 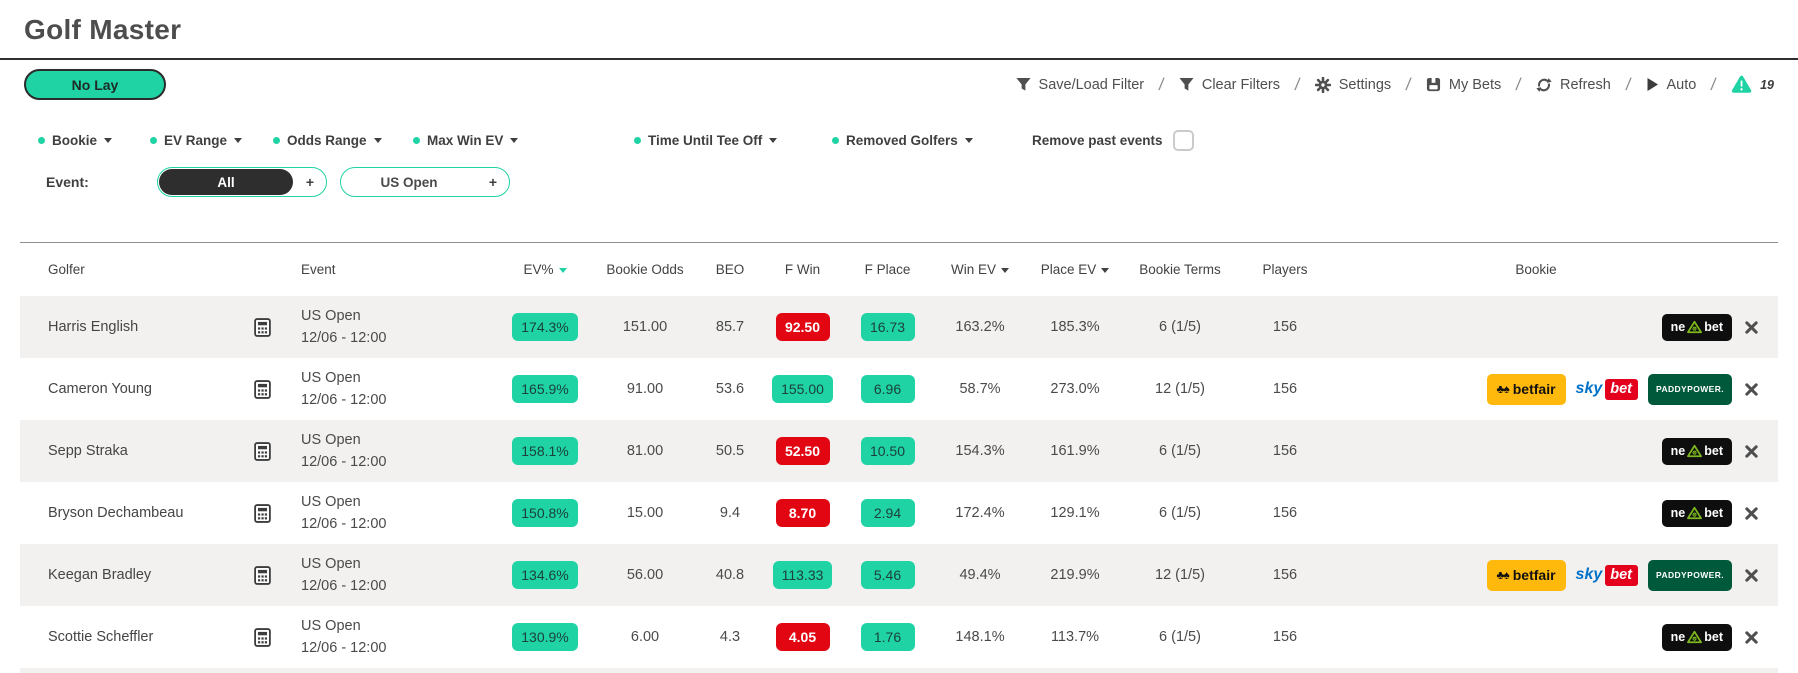 I want to click on settings-button: Settings, so click(x=1352, y=84).